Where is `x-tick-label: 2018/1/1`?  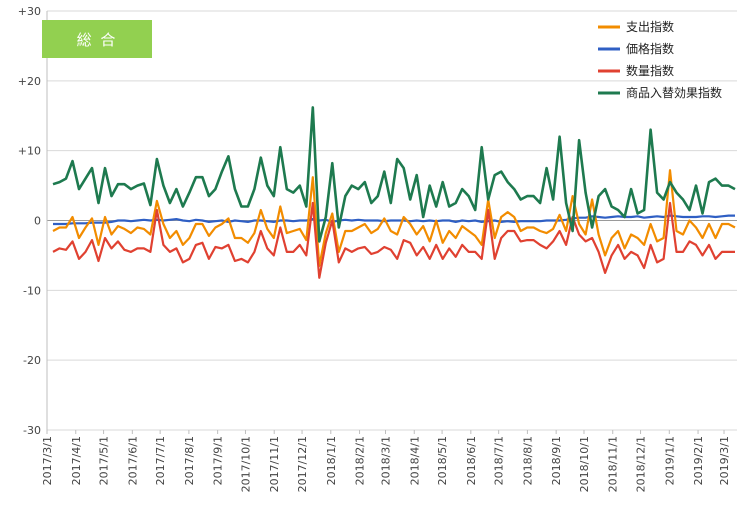
x-tick-label: 2018/1/1 is located at coordinates (331, 460).